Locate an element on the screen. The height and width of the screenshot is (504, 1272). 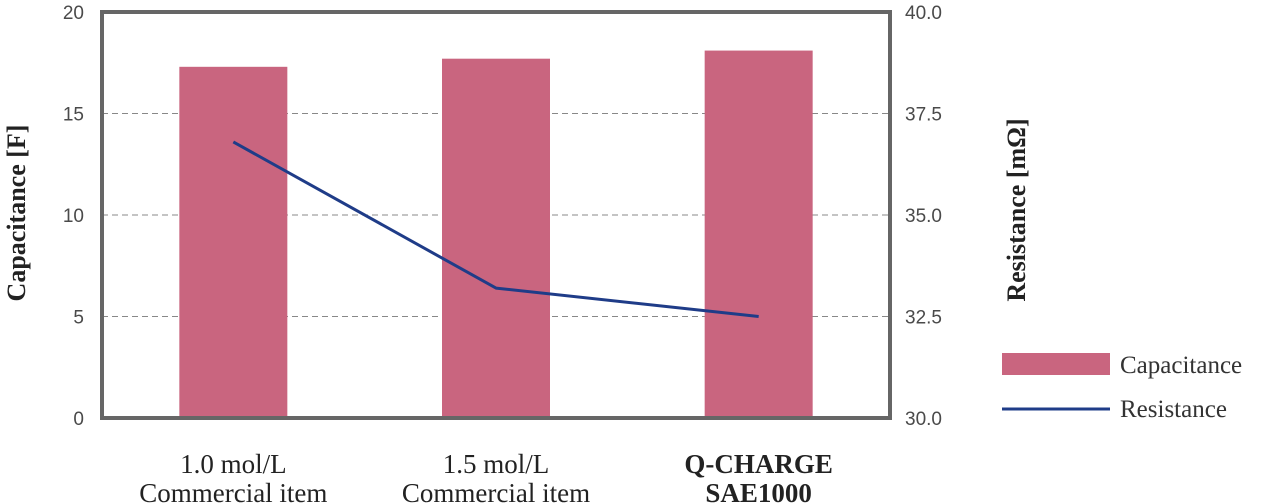
legend-resistance-label: Resistance is located at coordinates (1173, 409).